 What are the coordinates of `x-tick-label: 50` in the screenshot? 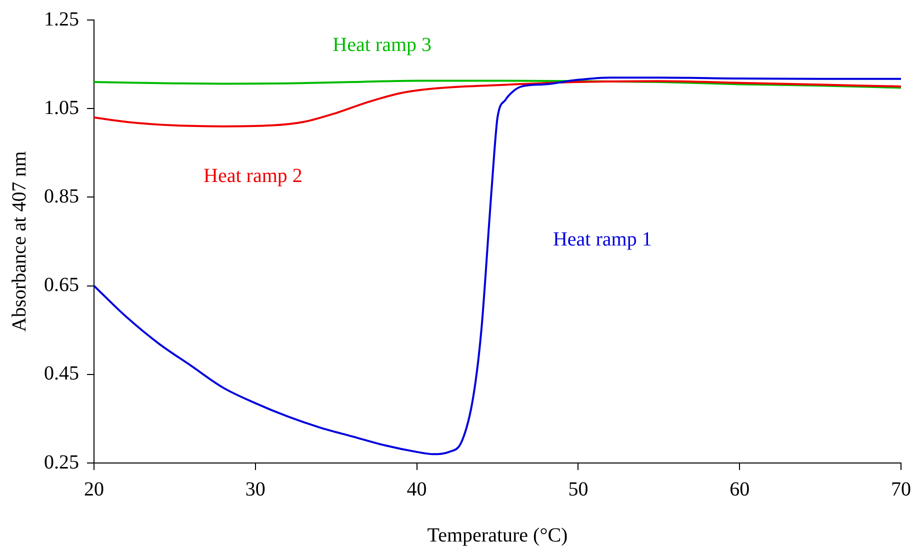 It's located at (578, 489).